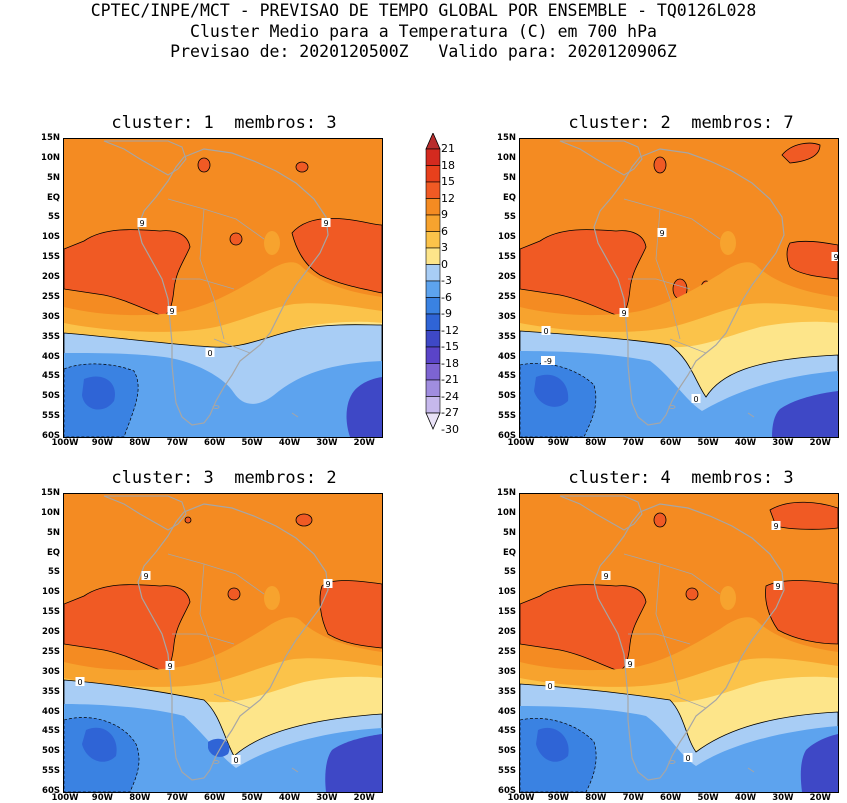 Image resolution: width=847 pixels, height=803 pixels. Describe the element at coordinates (450, 346) in the screenshot. I see `colorbar-tick-label: -15` at that location.